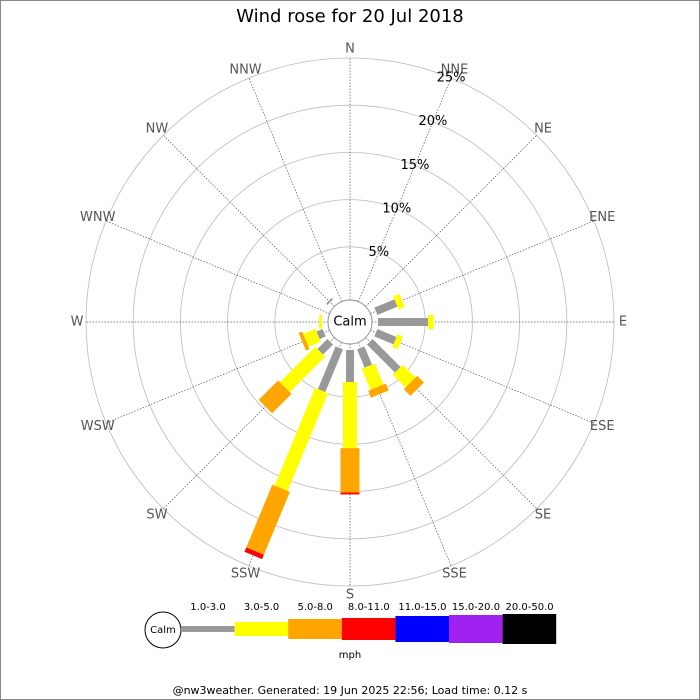 This screenshot has height=700, width=700. Describe the element at coordinates (207, 607) in the screenshot. I see `legend-label: 1.0-3.0` at that location.